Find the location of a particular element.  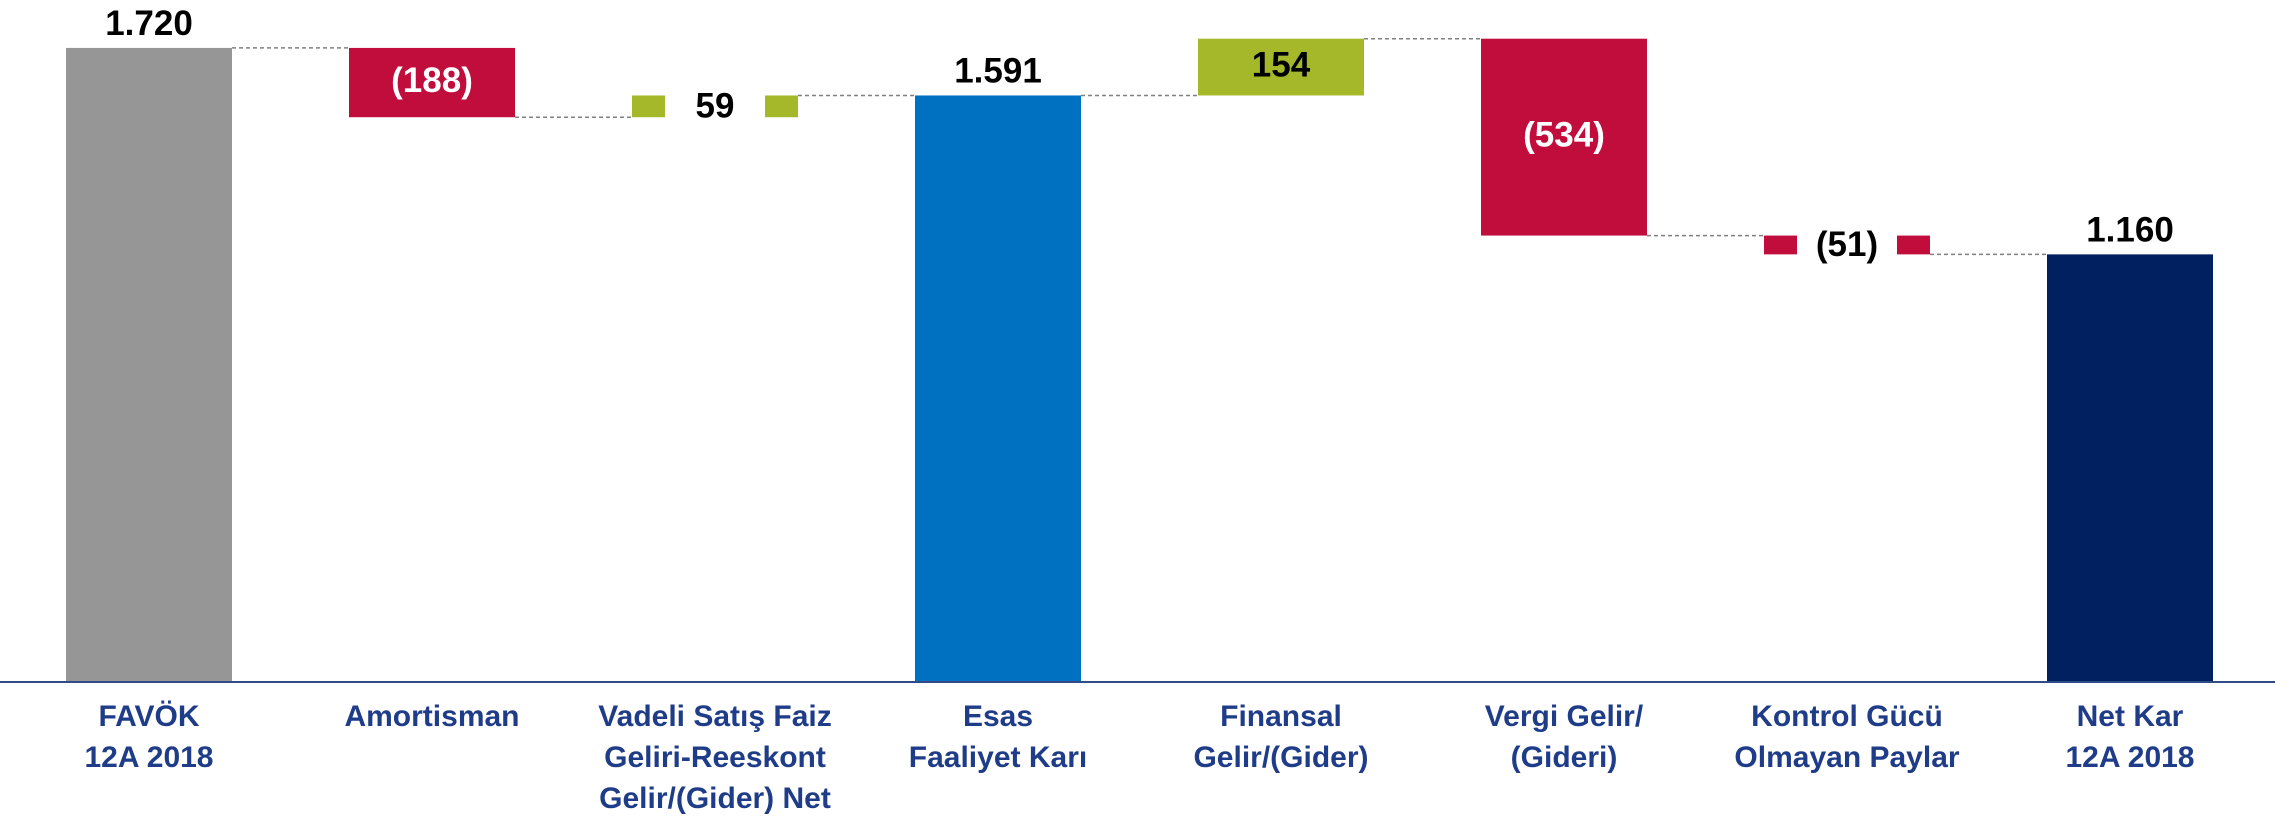

x-tick-label: Vadeli Satış Faiz is located at coordinates (714, 716).